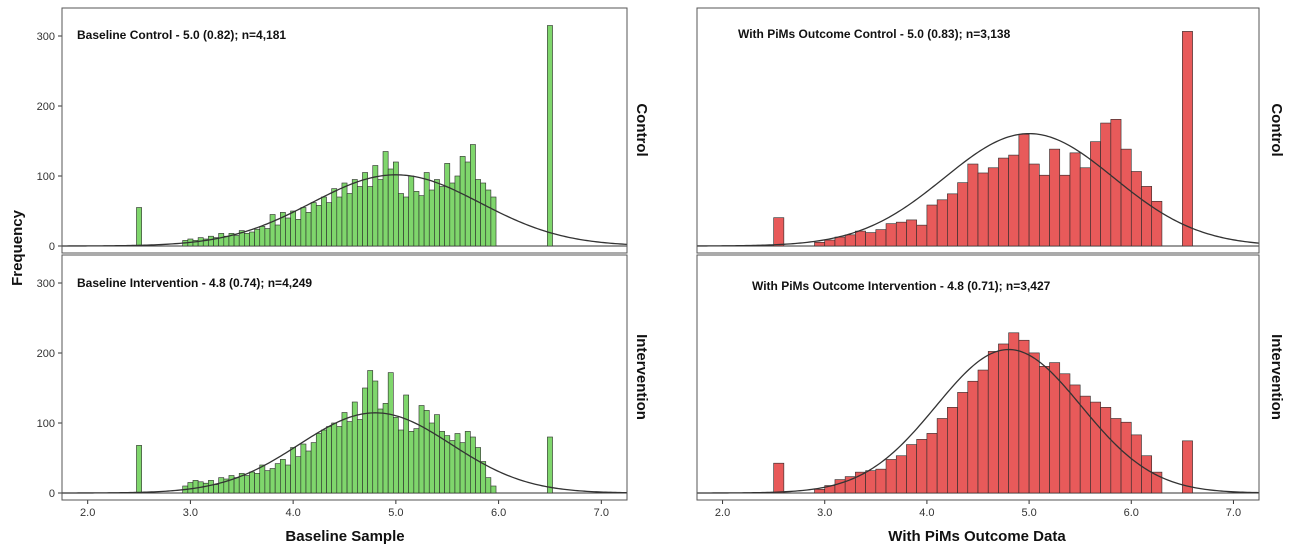 Image resolution: width=1296 pixels, height=549 pixels. What do you see at coordinates (977, 536) in the screenshot?
I see `x-axis-title-right: With PiMs Outcome Data` at bounding box center [977, 536].